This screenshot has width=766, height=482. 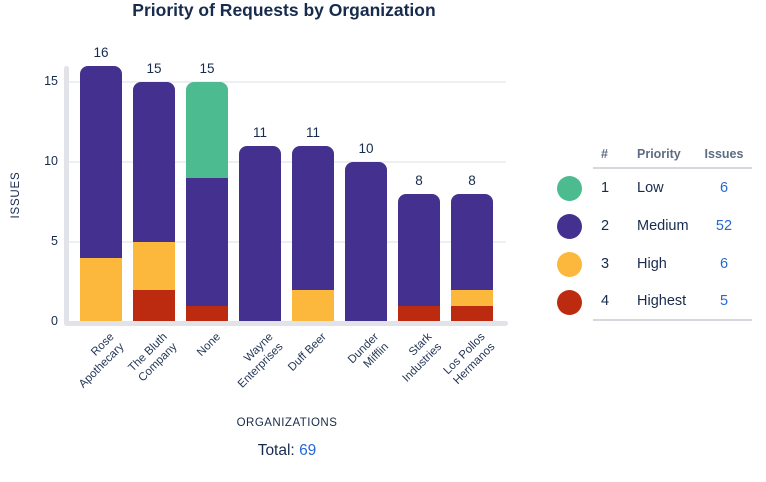 What do you see at coordinates (724, 301) in the screenshot?
I see `legend-issues-link: 5` at bounding box center [724, 301].